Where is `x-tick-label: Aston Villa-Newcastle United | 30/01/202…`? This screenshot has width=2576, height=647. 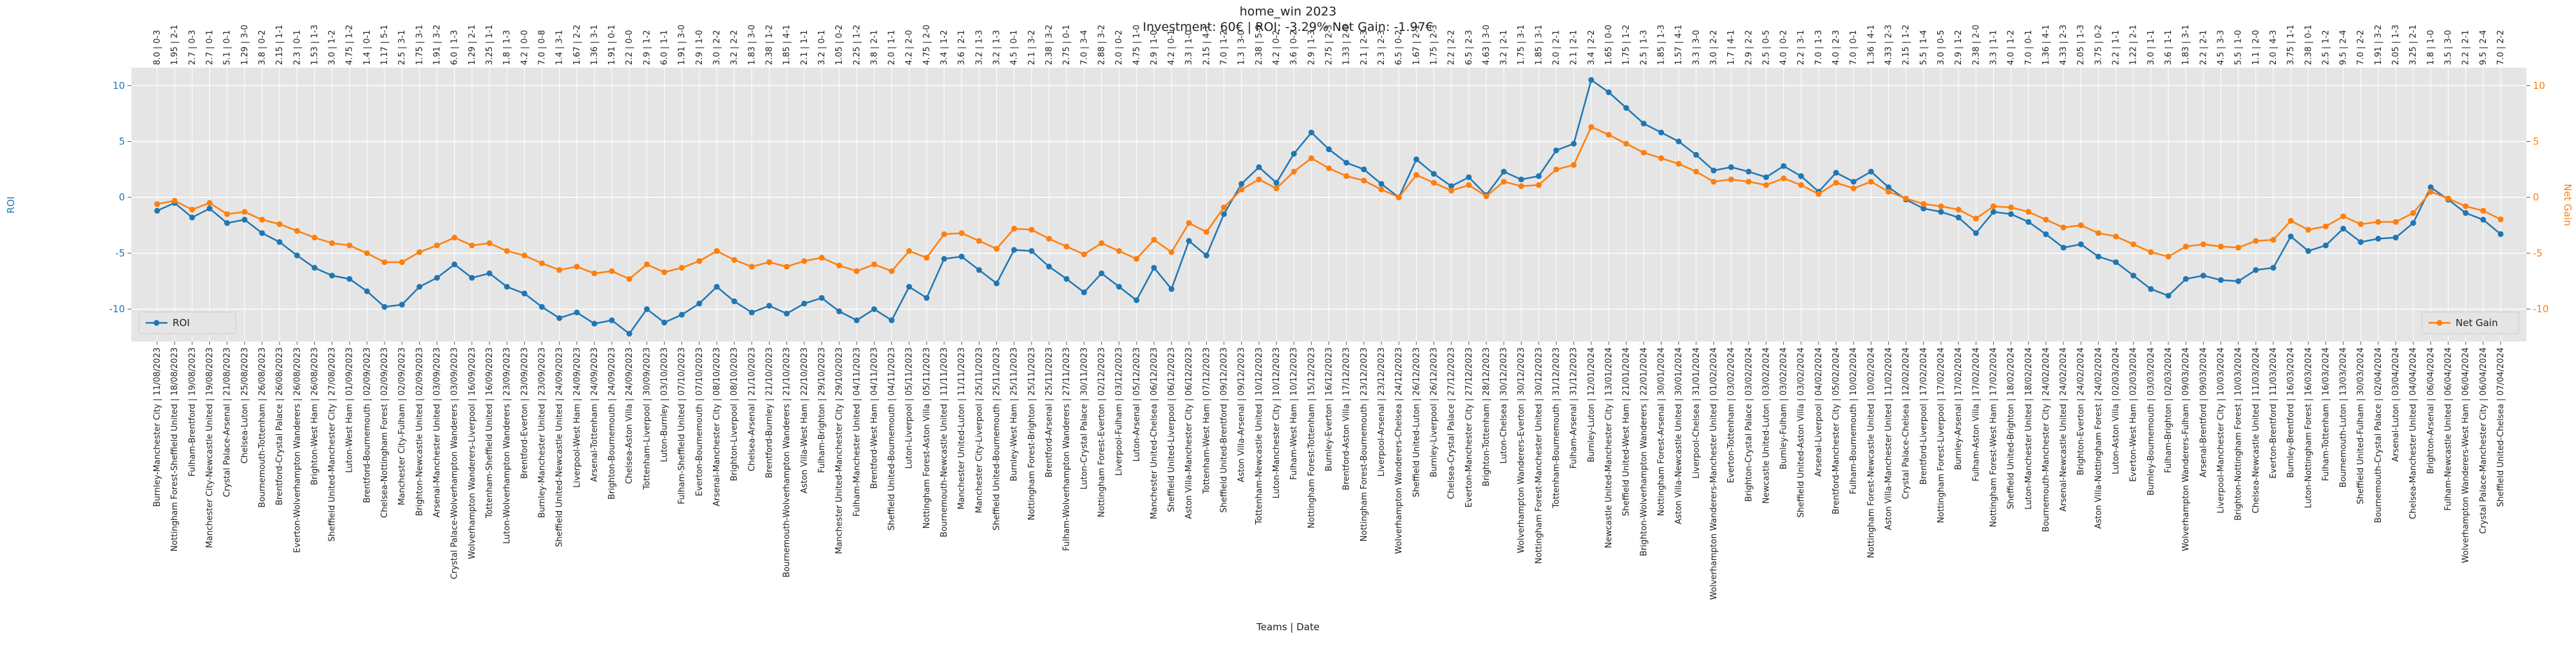 x-tick-label: Aston Villa-Newcastle United | 30/01/202… is located at coordinates (1679, 436).